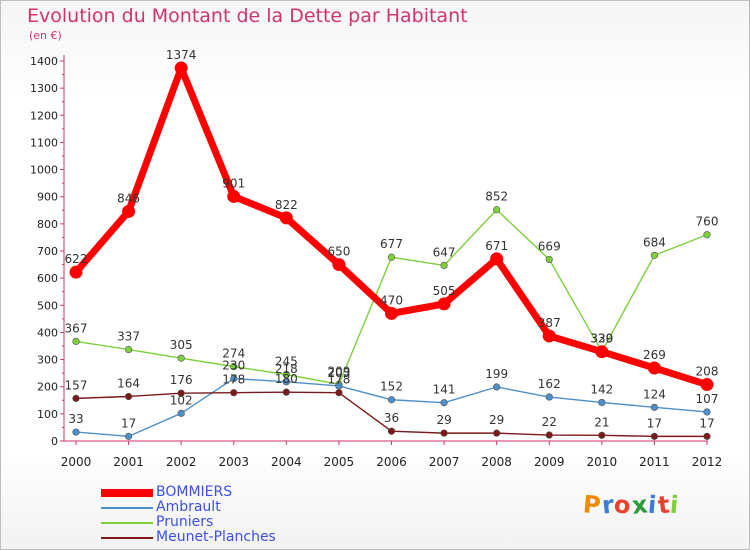 Image resolution: width=750 pixels, height=550 pixels. What do you see at coordinates (549, 462) in the screenshot?
I see `x-tick-label: 2009` at bounding box center [549, 462].